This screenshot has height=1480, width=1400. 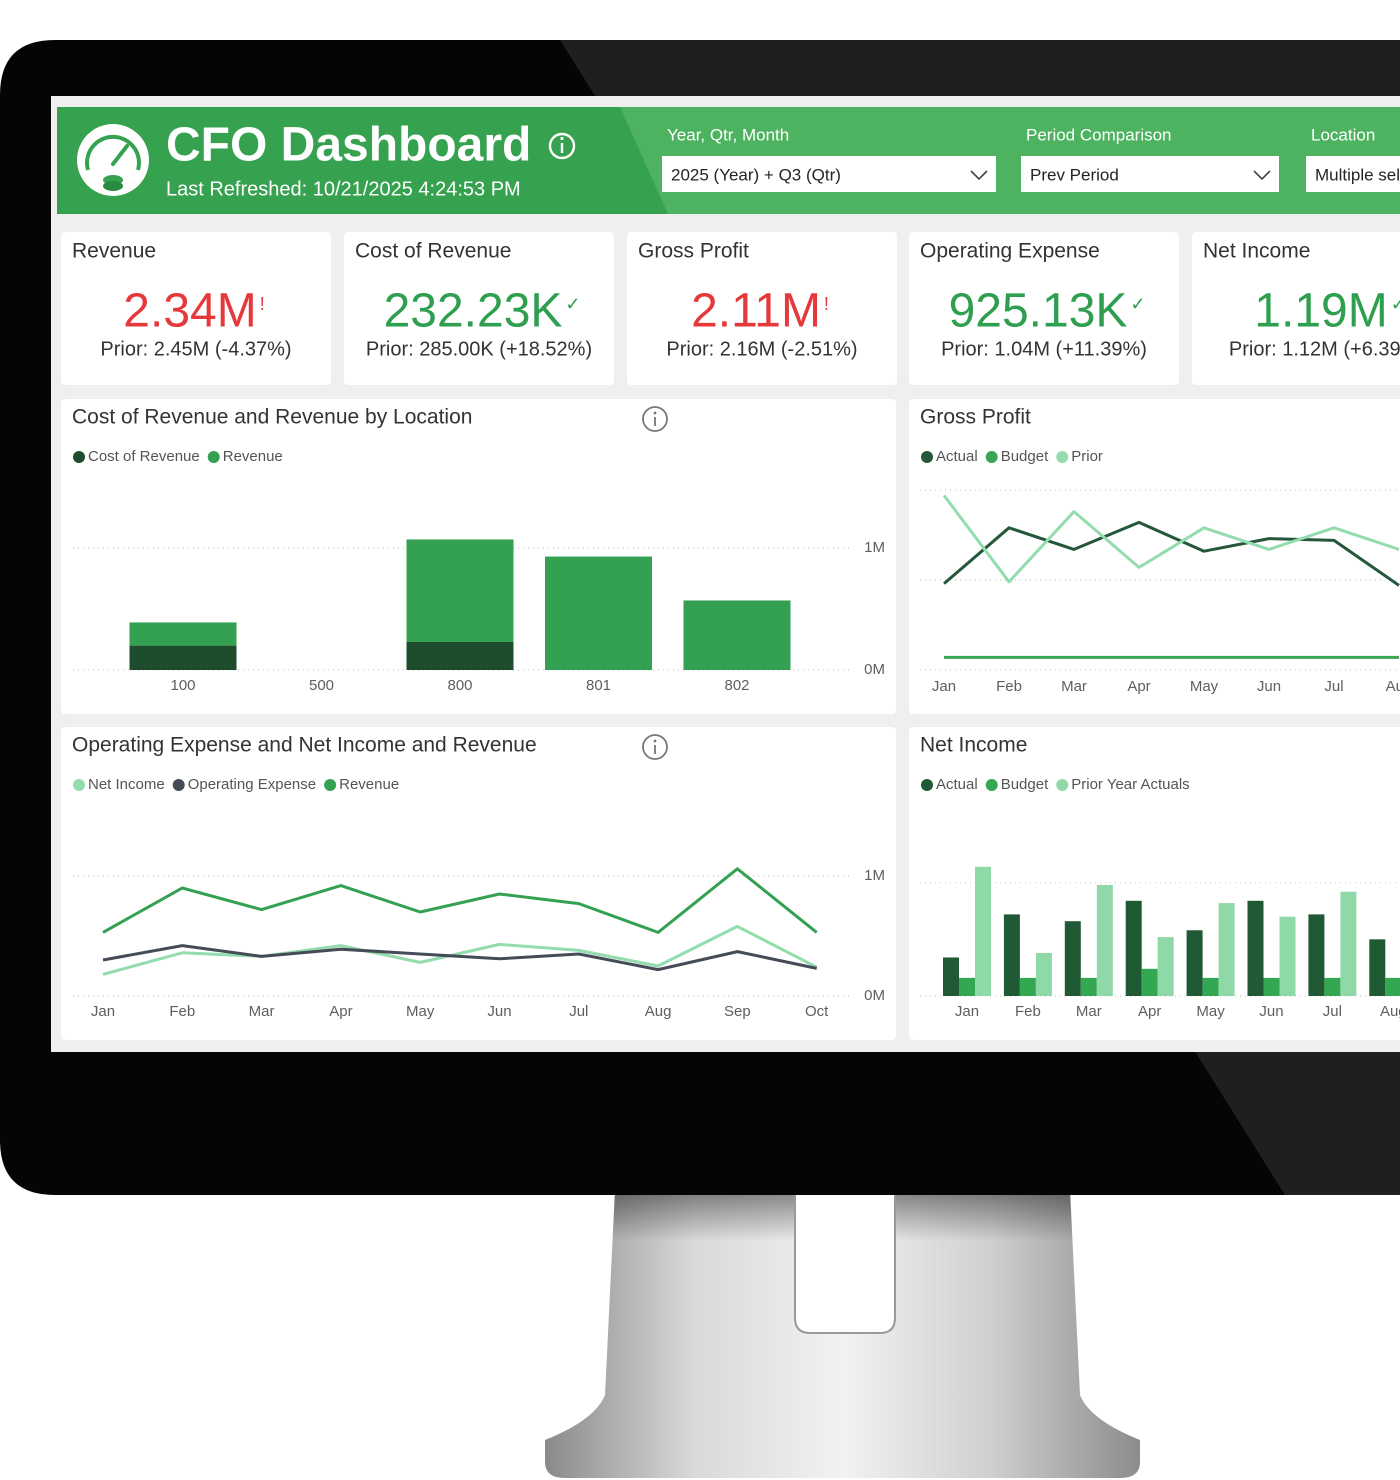 I want to click on x-tick-label: Oct, so click(x=817, y=1011).